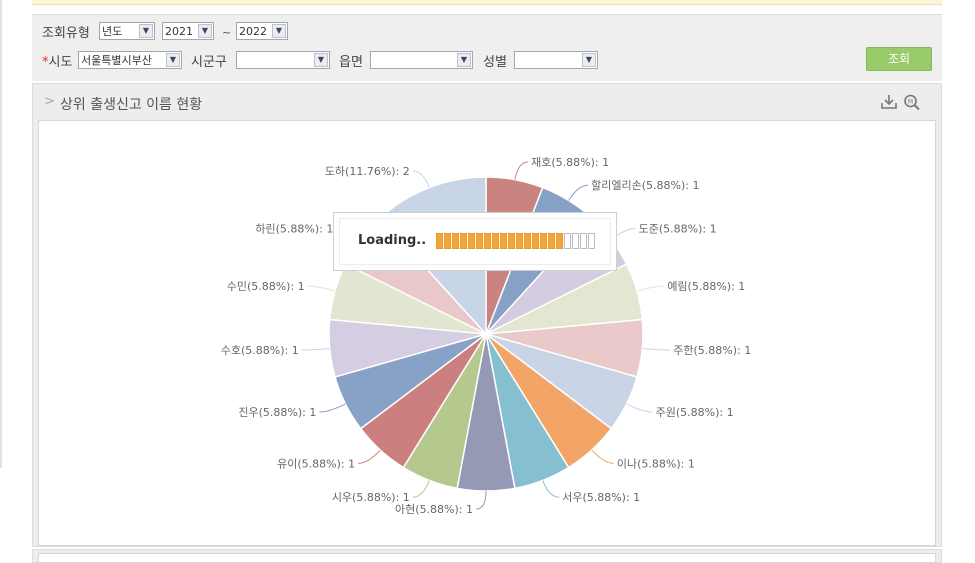 The width and height of the screenshot is (975, 563). I want to click on eupmyeon-label: 읍면, so click(351, 62).